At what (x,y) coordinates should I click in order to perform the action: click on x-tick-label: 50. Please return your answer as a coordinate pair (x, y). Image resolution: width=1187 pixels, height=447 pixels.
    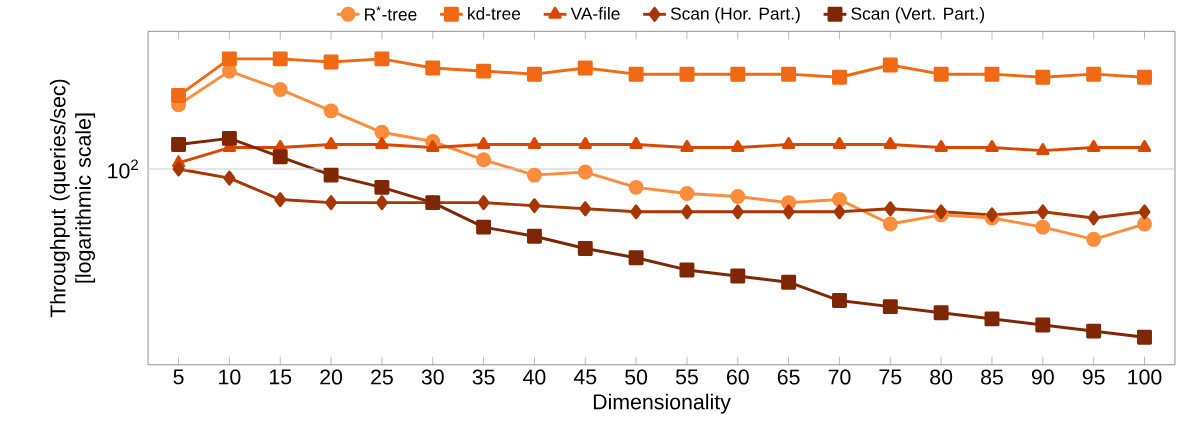
    Looking at the image, I should click on (636, 377).